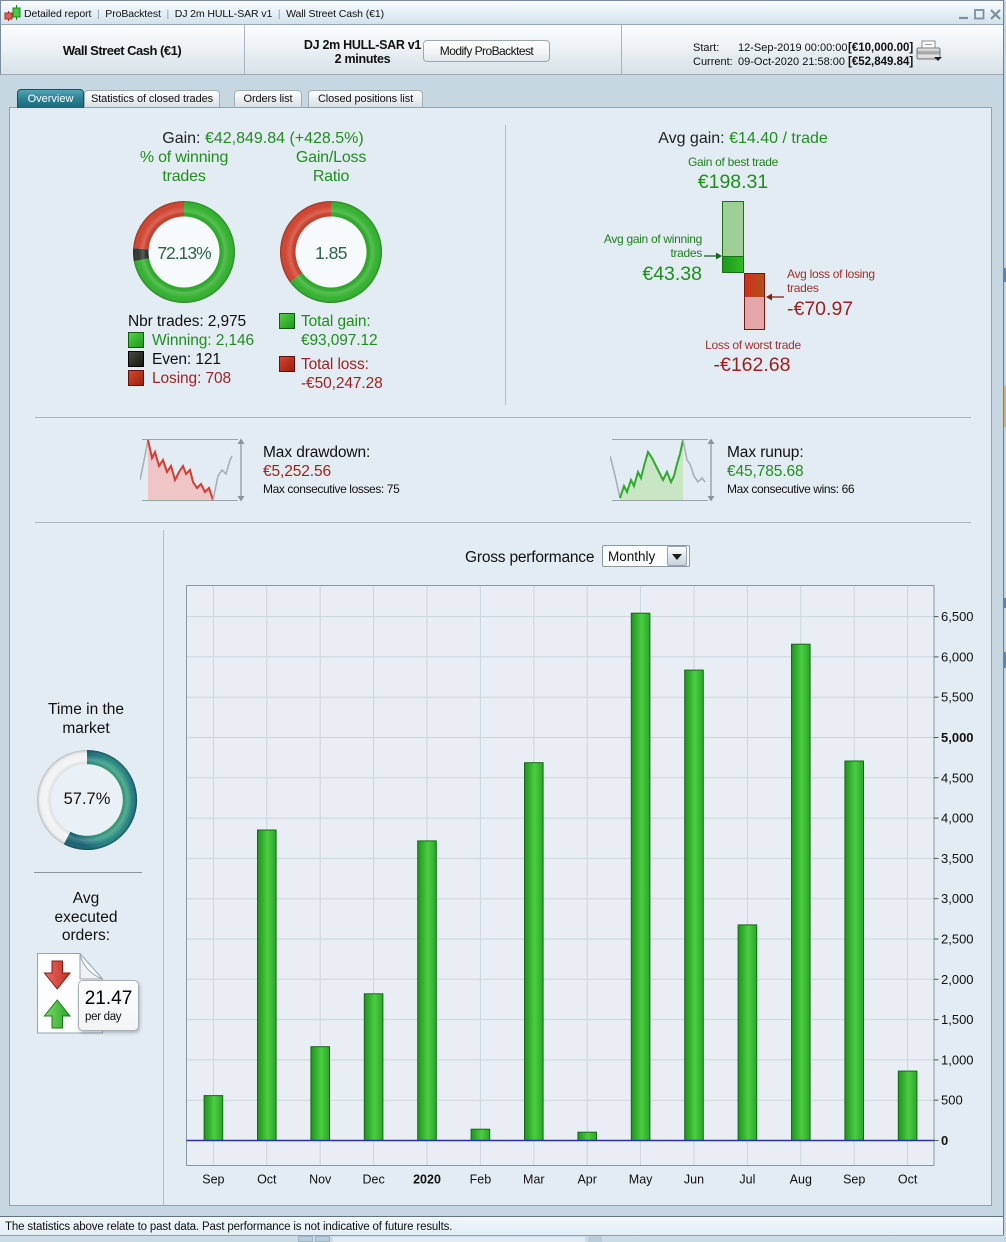 The height and width of the screenshot is (1242, 1006). Describe the element at coordinates (586, 1180) in the screenshot. I see `svg-text: Apr` at that location.